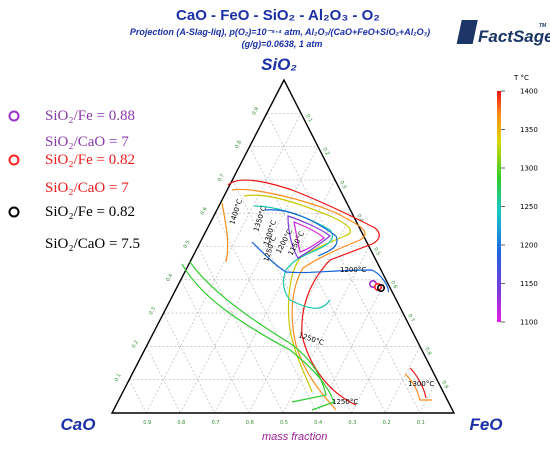 The width and height of the screenshot is (550, 449). What do you see at coordinates (238, 145) in the screenshot?
I see `tick-label-left: 0.8` at bounding box center [238, 145].